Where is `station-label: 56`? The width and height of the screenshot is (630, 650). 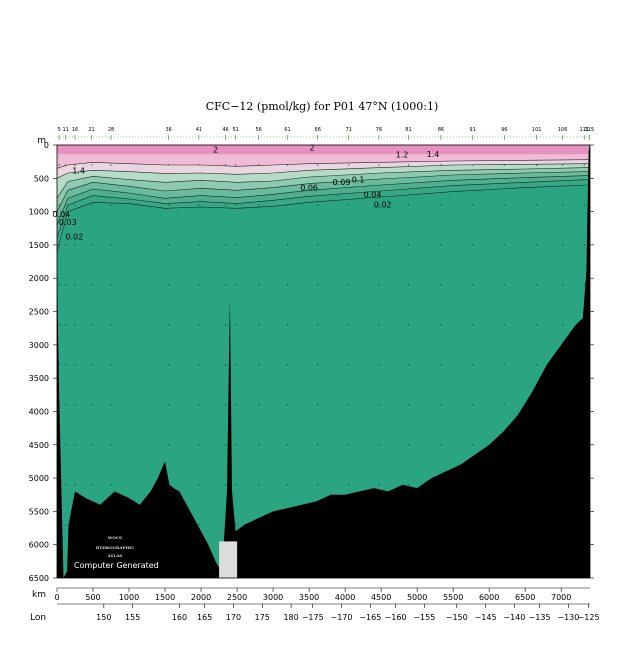 station-label: 56 is located at coordinates (258, 130).